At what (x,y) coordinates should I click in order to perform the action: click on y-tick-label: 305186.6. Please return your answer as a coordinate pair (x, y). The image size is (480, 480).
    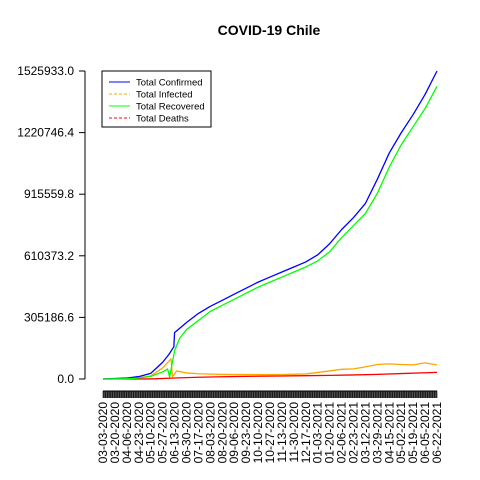
    Looking at the image, I should click on (49, 317).